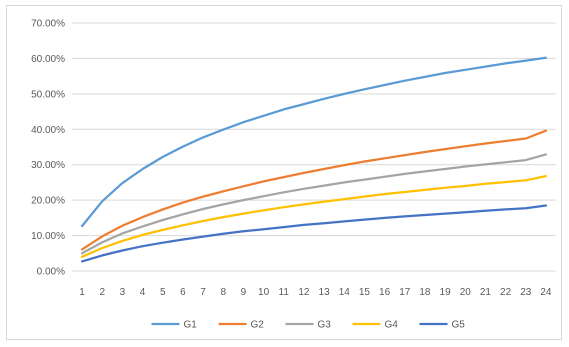 This screenshot has height=347, width=569. Describe the element at coordinates (48, 59) in the screenshot. I see `y-tick-label: 60.00%` at that location.